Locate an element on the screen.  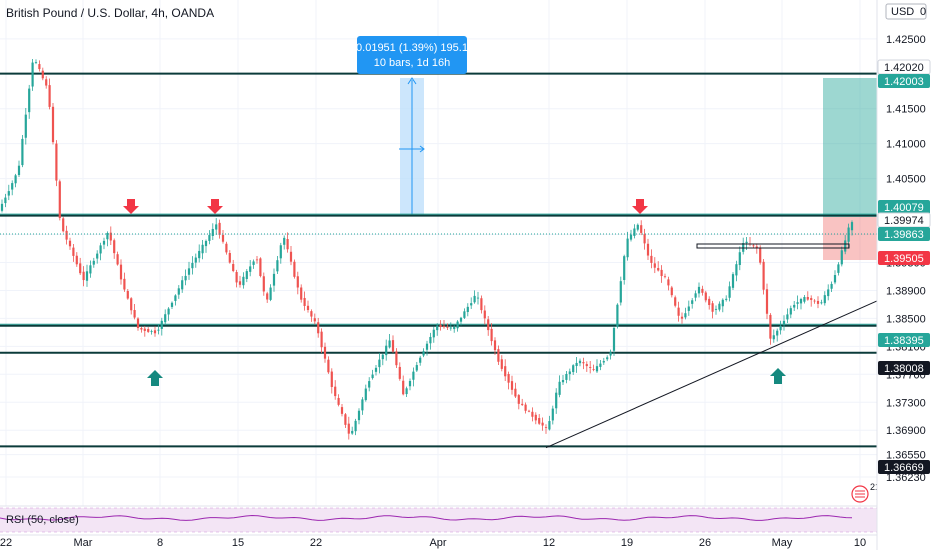
red-arrow-down-icon is located at coordinates (215, 206).